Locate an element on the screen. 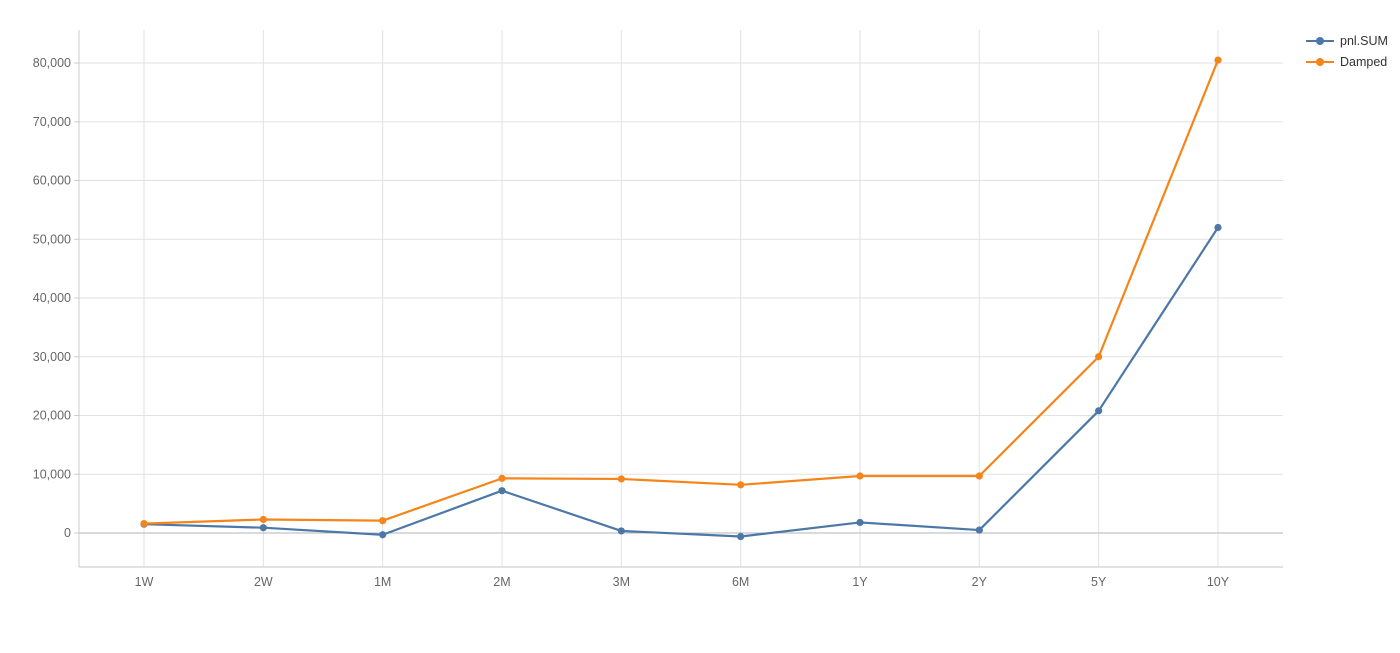 This screenshot has width=1400, height=653. x-tick-label: 10Y is located at coordinates (1218, 582).